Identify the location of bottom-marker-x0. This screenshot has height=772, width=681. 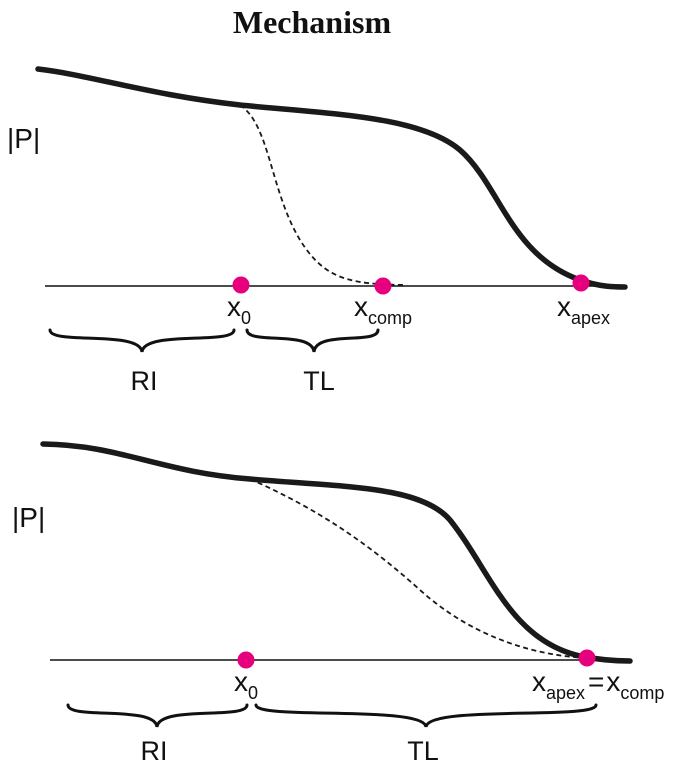
(246, 660).